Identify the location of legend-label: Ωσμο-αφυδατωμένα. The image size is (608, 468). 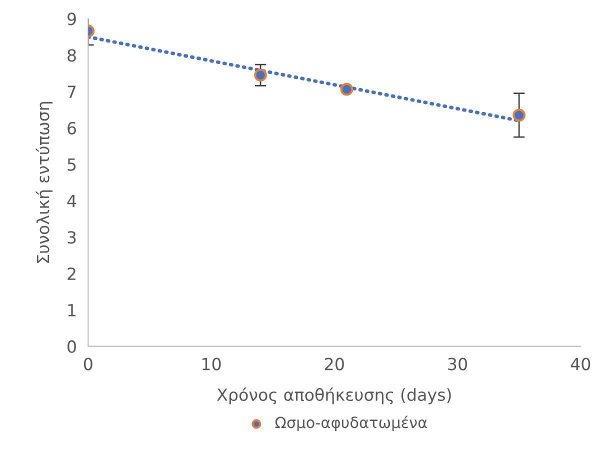
(351, 424).